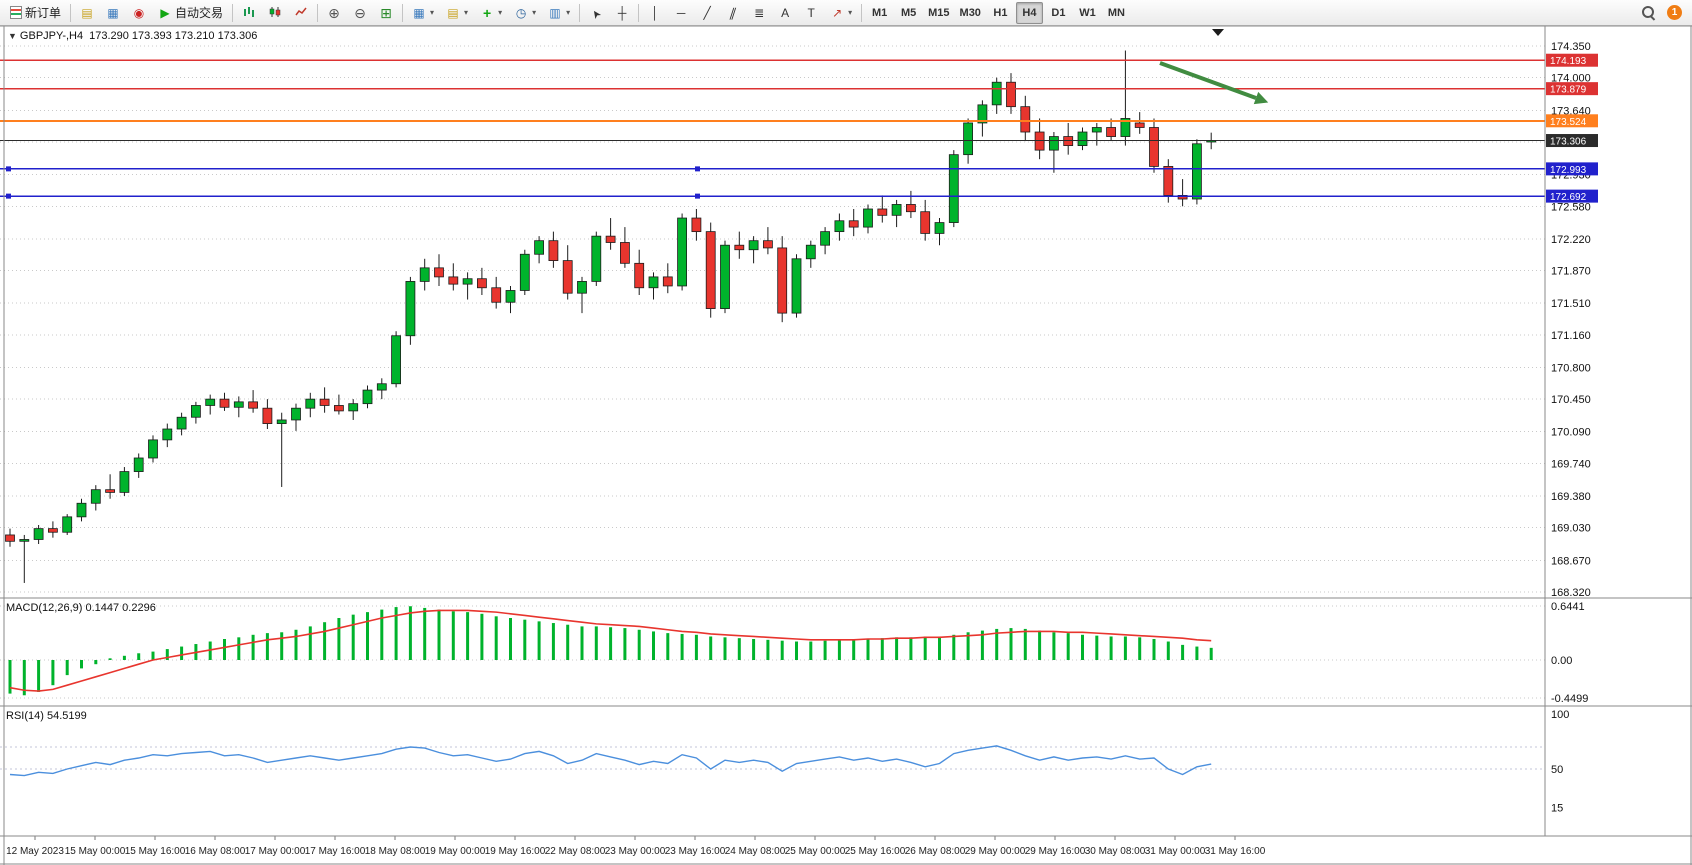 The width and height of the screenshot is (1692, 865). Describe the element at coordinates (811, 13) in the screenshot. I see `text-label-button: T` at that location.